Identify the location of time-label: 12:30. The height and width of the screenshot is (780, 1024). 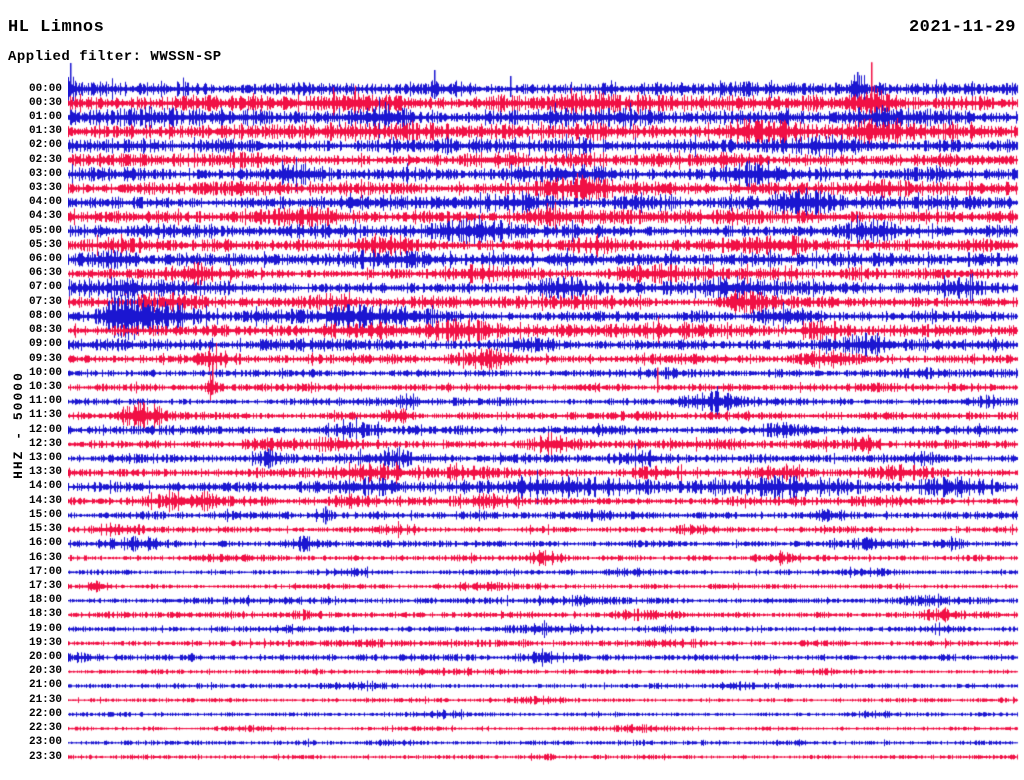
(45, 443).